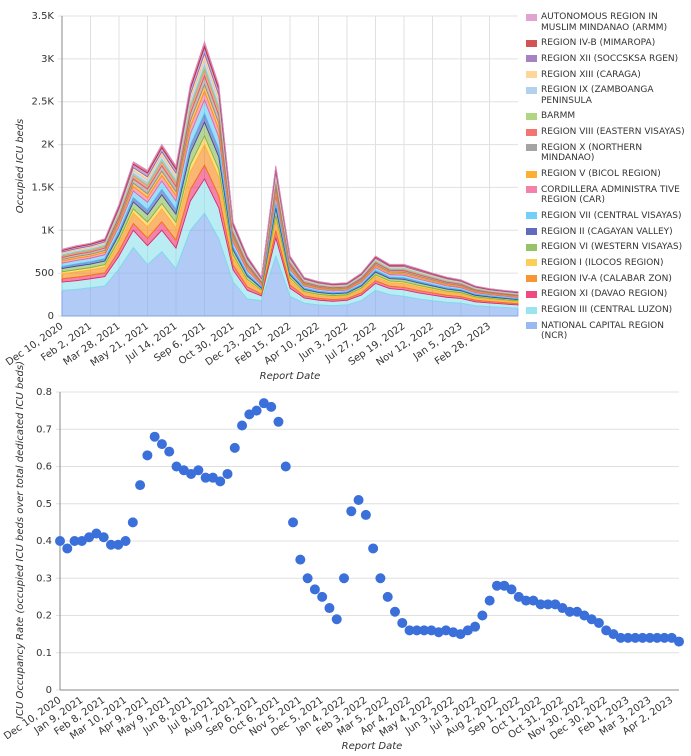 This screenshot has width=691, height=756. What do you see at coordinates (602, 331) in the screenshot?
I see `legend-label: NATIONAL CAPITAL REGION (NCR)` at bounding box center [602, 331].